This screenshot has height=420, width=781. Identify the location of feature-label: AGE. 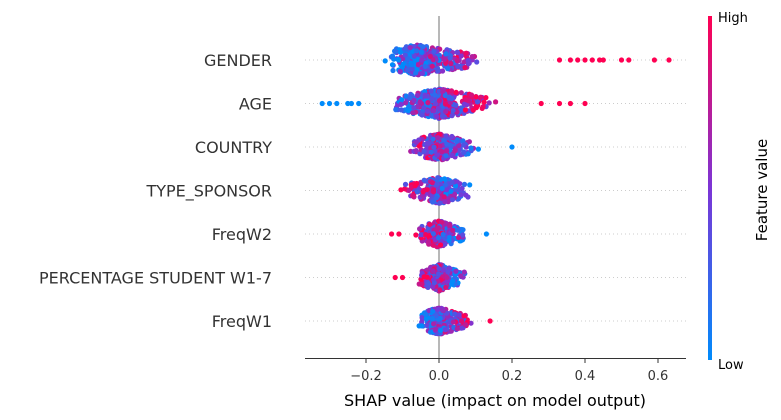
(255, 104).